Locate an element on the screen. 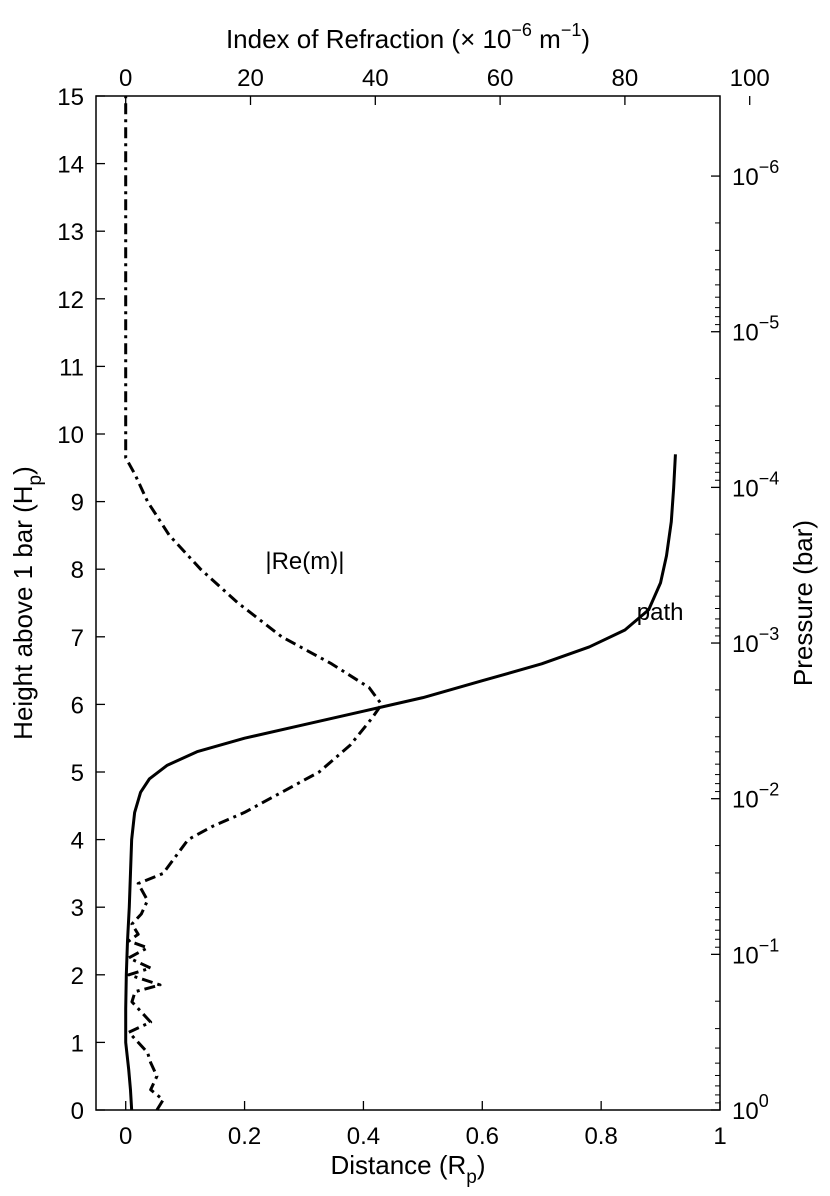  y-tick-label: 7 is located at coordinates (77, 638).